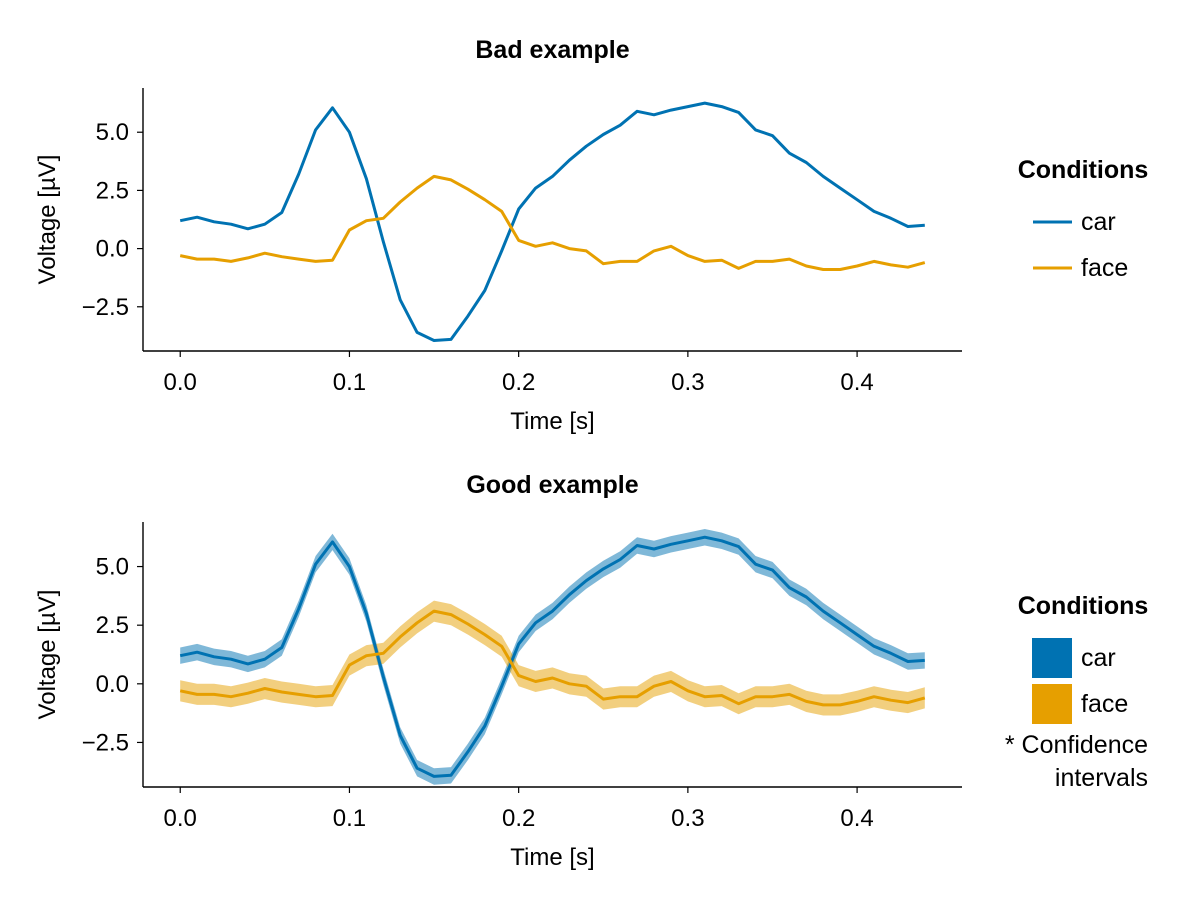 Image resolution: width=1200 pixels, height=900 pixels. I want to click on x-tick-label: 0.2, so click(518, 382).